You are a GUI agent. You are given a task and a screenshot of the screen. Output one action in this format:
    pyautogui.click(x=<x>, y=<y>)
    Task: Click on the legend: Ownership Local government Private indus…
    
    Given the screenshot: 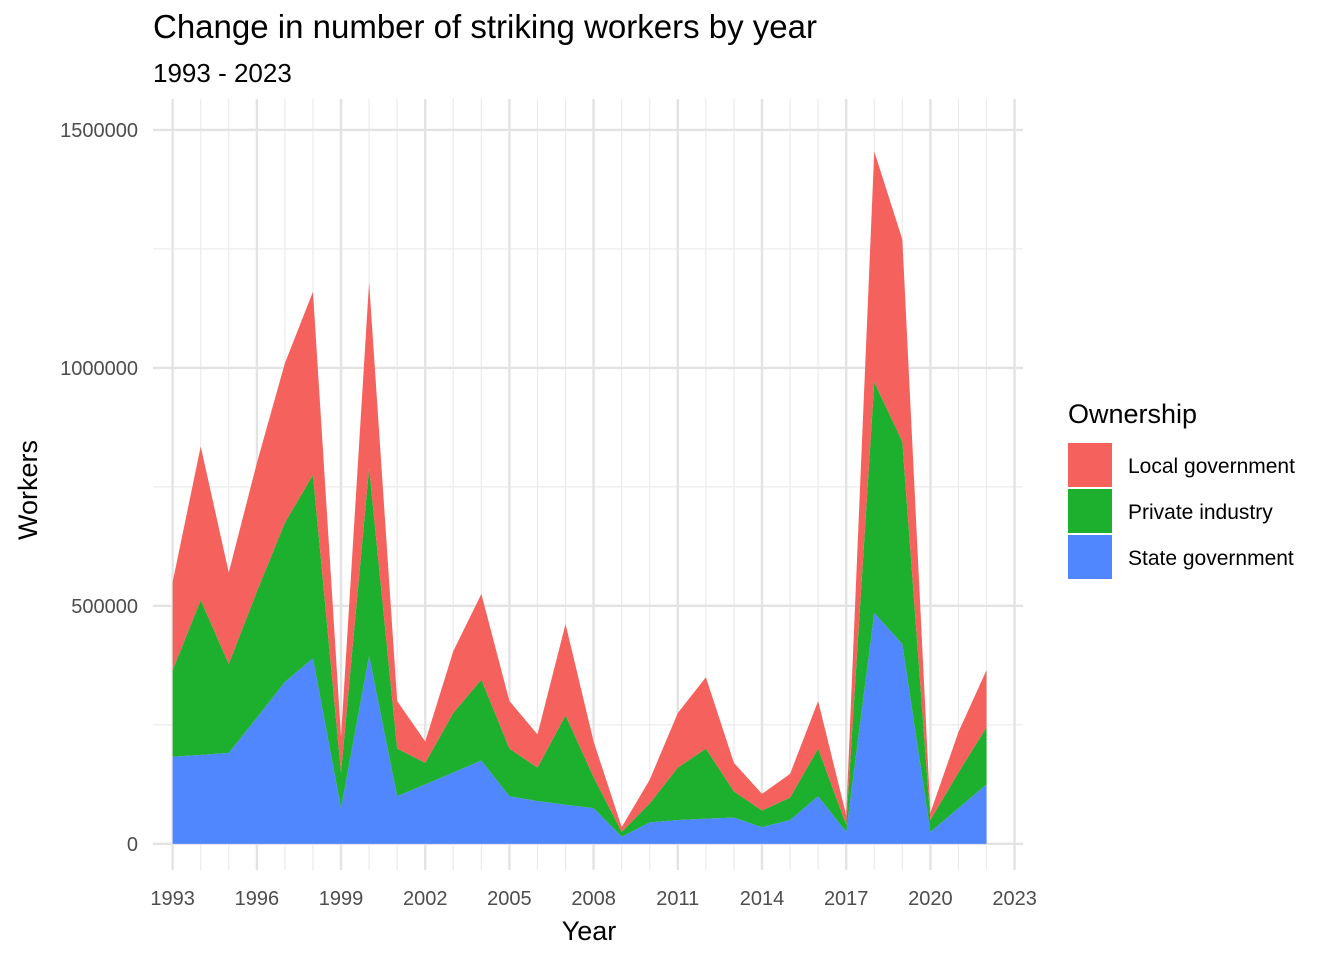 What is the action you would take?
    pyautogui.click(x=1181, y=489)
    